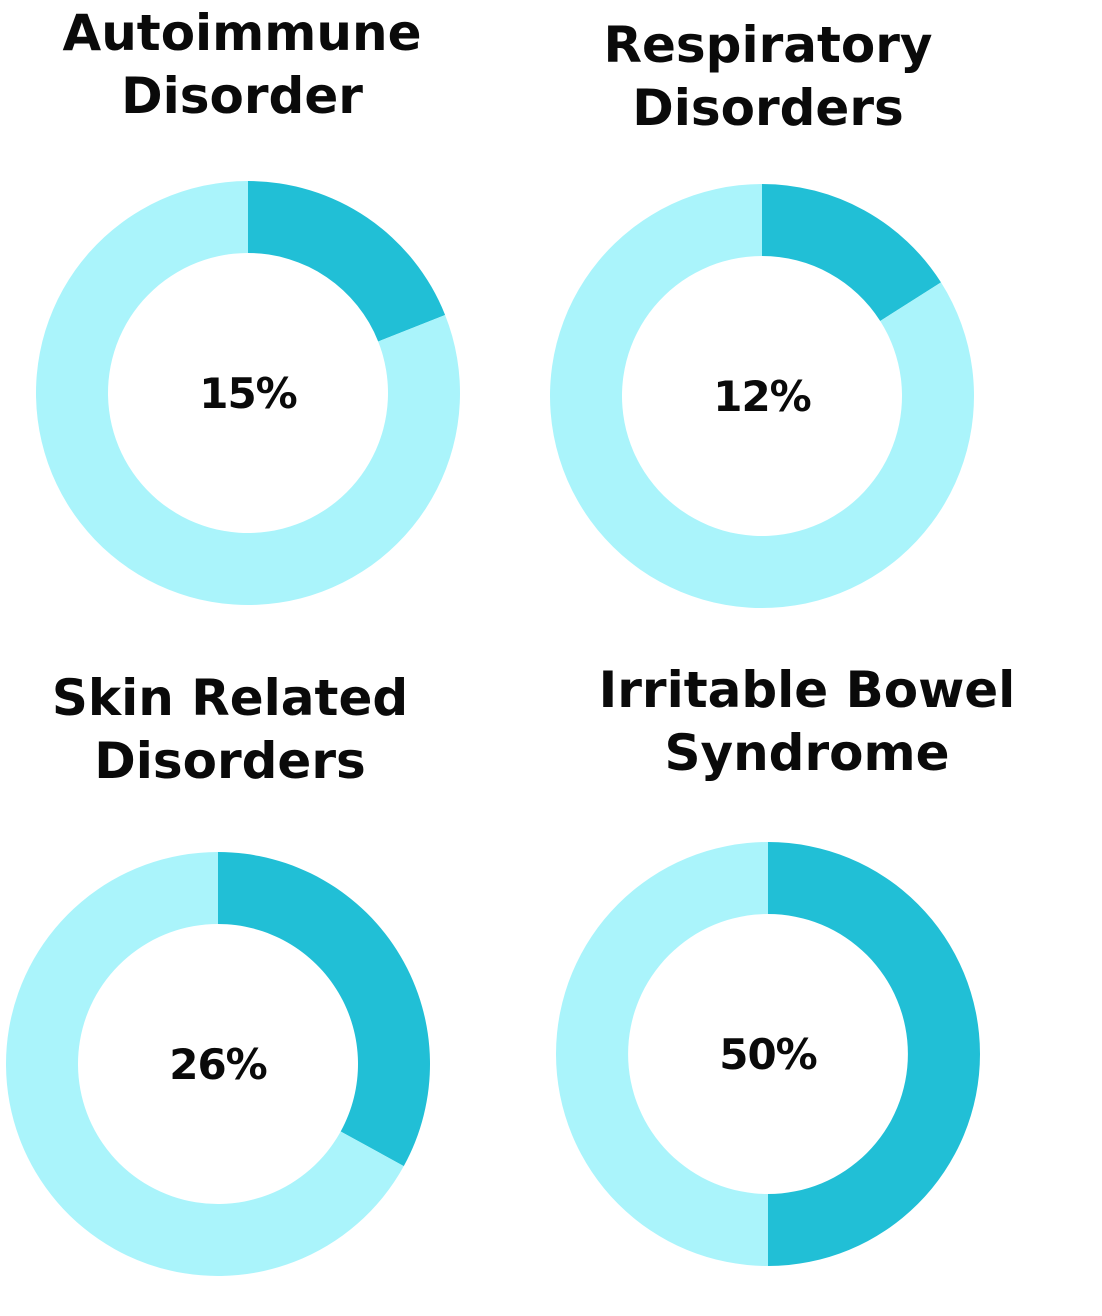 This screenshot has width=1102, height=1316. I want to click on chart-title-respiratory: Respiratory Disorders, so click(768, 77).